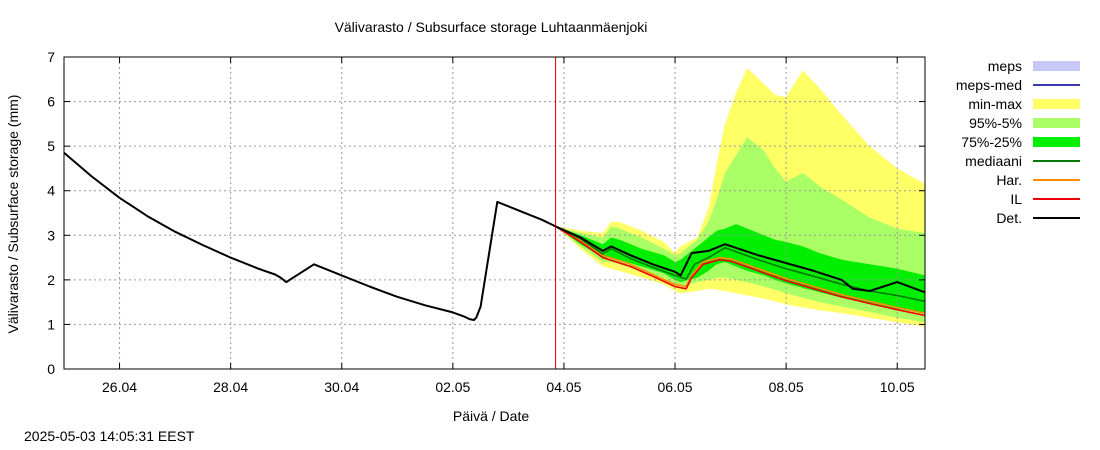 This screenshot has height=450, width=1100. Describe the element at coordinates (989, 85) in the screenshot. I see `legend-label: meps-med` at that location.